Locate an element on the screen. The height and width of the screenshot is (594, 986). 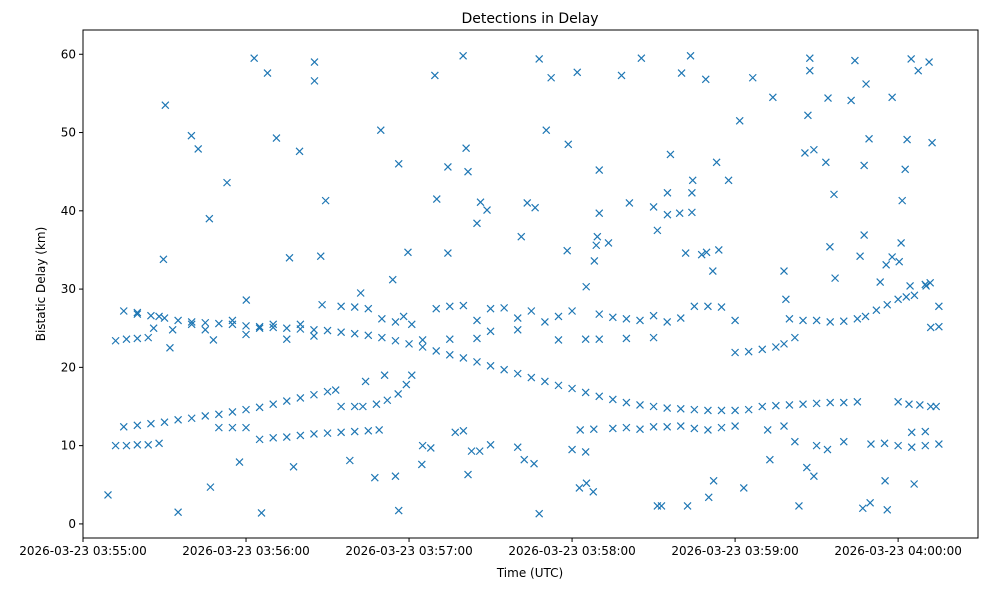
y-axis-label: Bistatic Delay (km) is located at coordinates (41, 284).